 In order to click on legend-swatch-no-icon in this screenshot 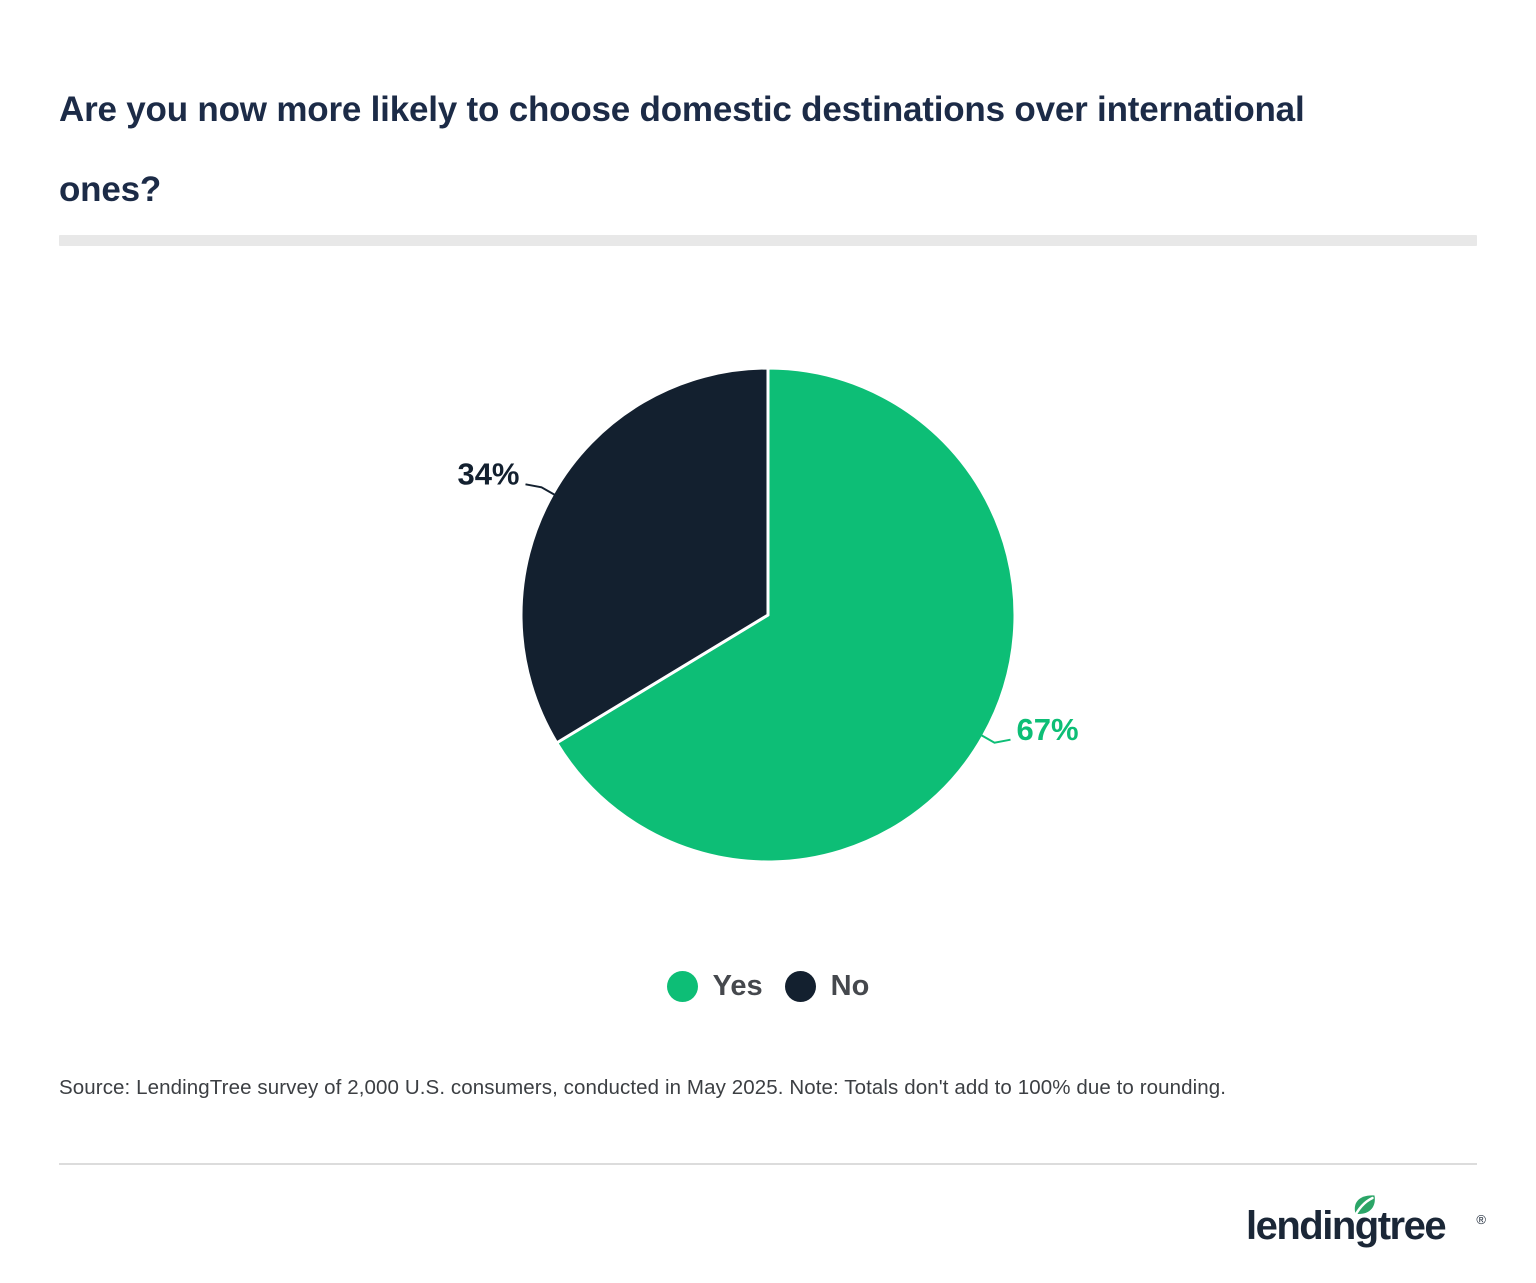, I will do `click(800, 986)`.